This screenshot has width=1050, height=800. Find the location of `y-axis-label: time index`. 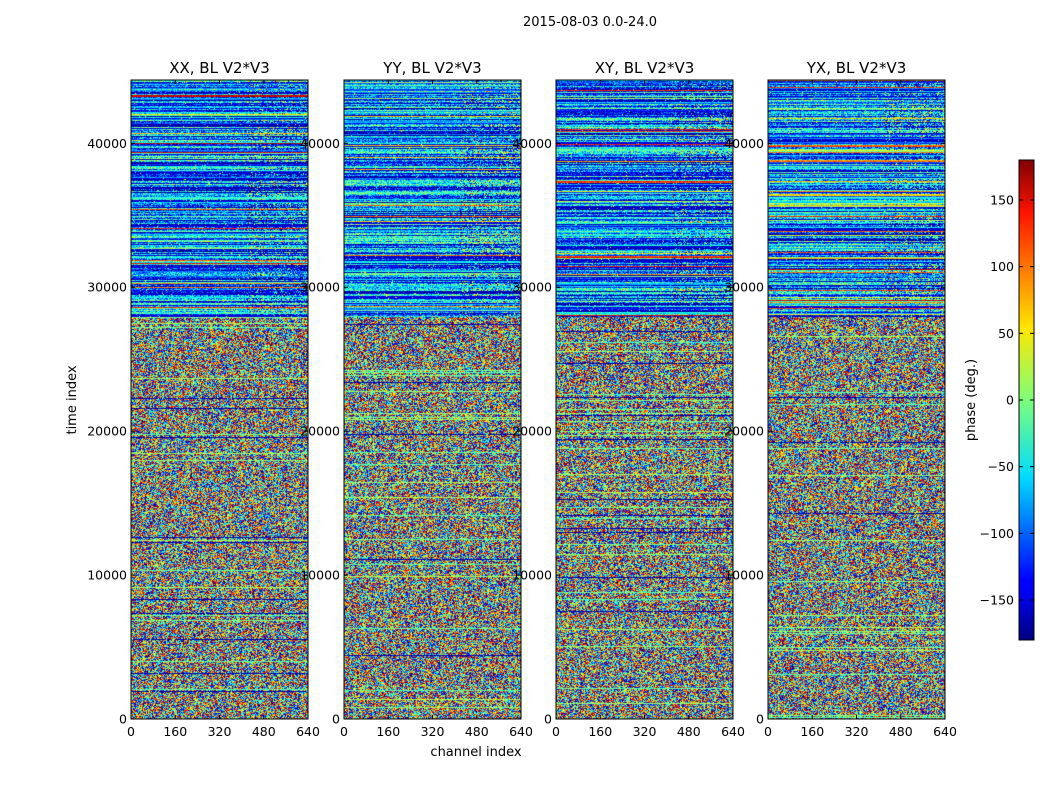

y-axis-label: time index is located at coordinates (72, 399).